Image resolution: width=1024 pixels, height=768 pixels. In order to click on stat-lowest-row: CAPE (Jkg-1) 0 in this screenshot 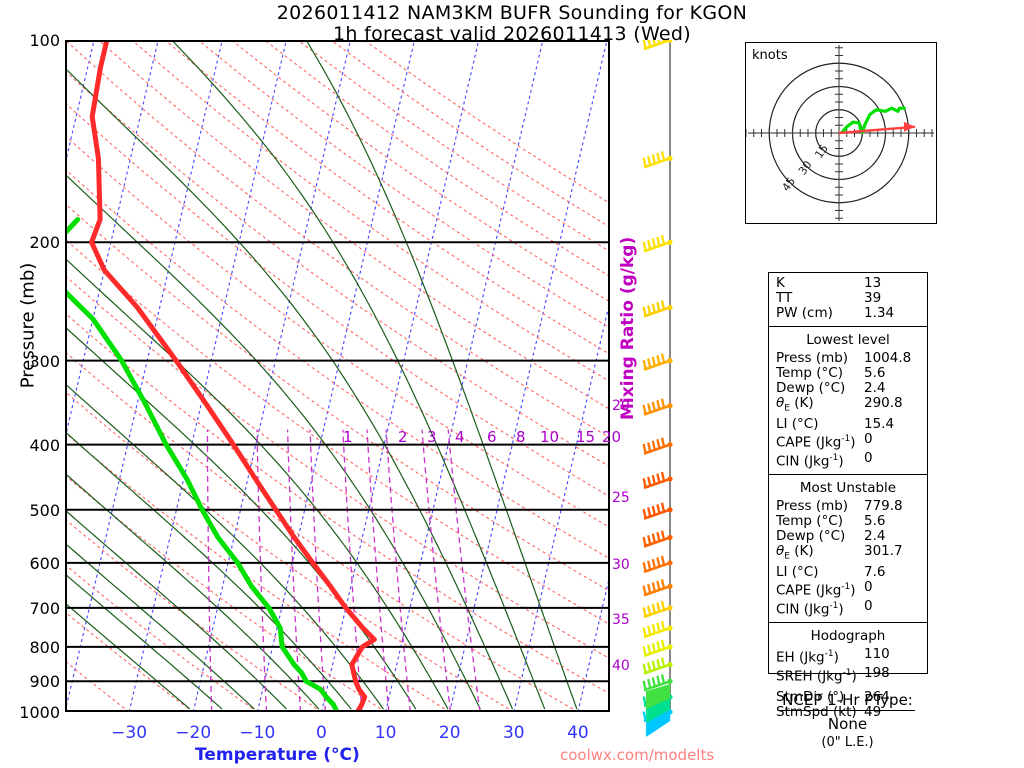, I will do `click(848, 441)`.